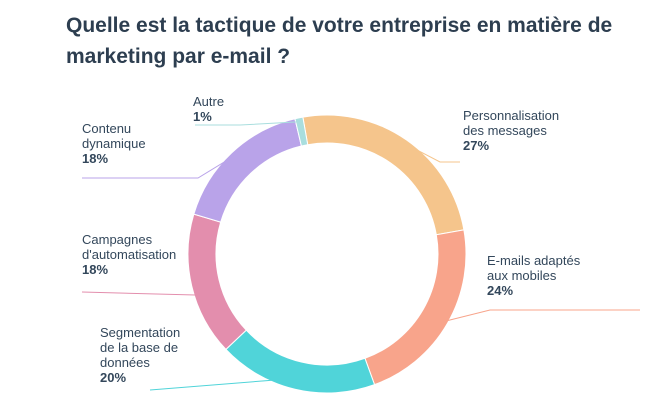 The image size is (664, 407). Describe the element at coordinates (383, 175) in the screenshot. I see `slice-personnalisation` at that location.